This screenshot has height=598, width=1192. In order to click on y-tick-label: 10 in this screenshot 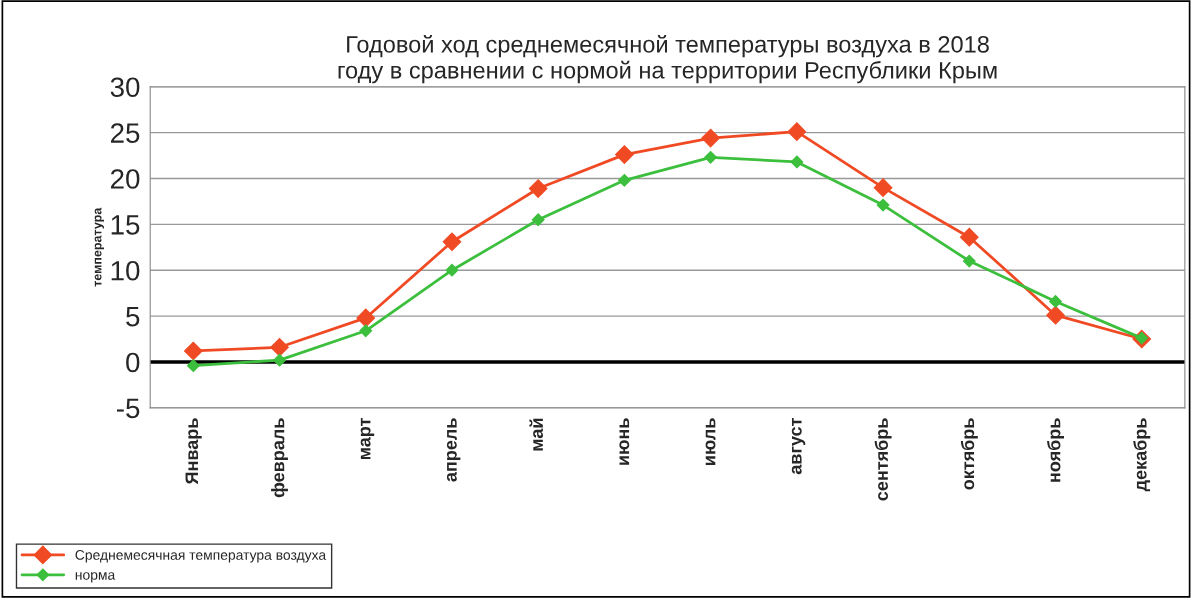, I will do `click(125, 270)`.